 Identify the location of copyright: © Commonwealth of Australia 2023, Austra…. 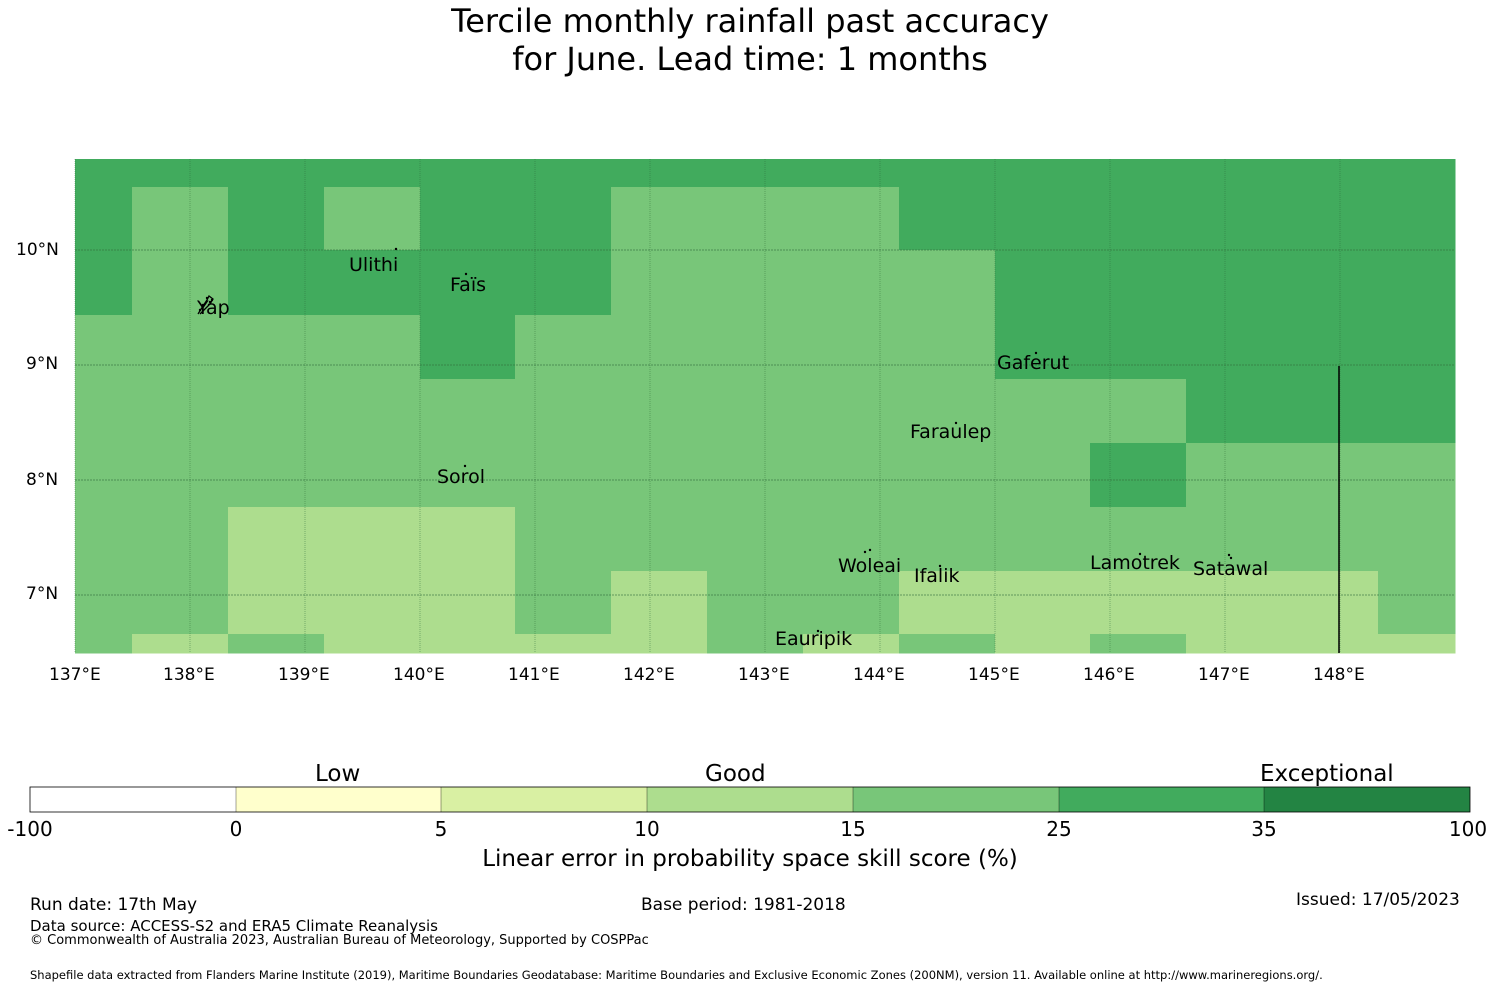
(339, 940).